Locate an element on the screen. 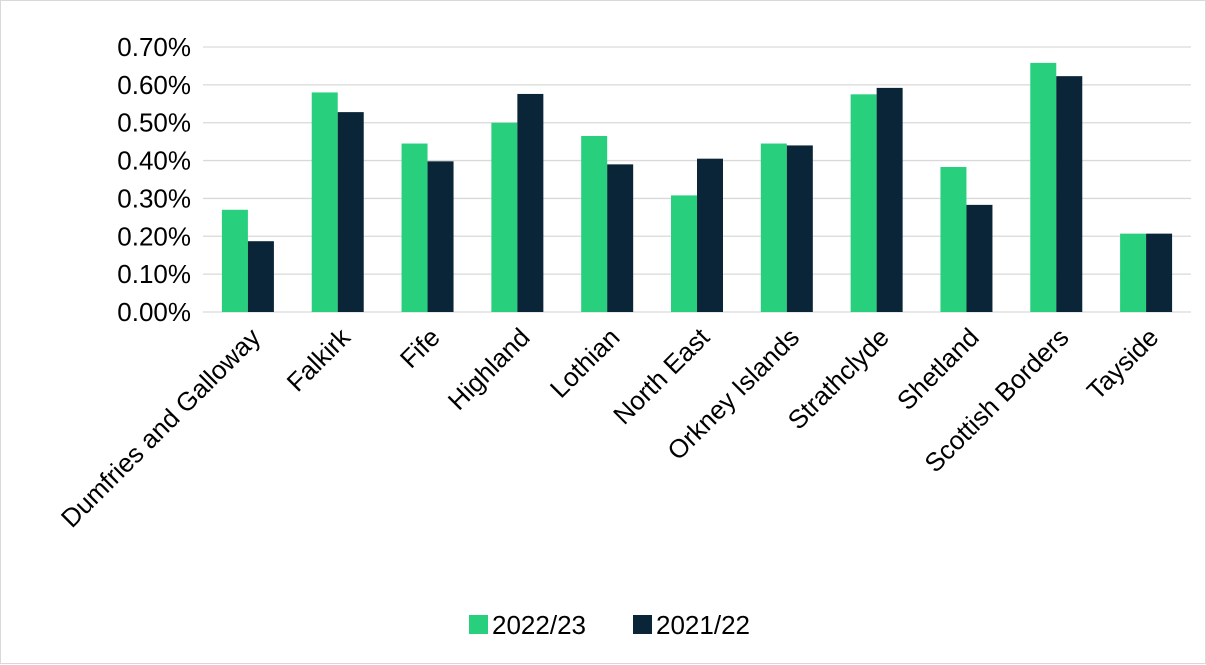 The width and height of the screenshot is (1206, 665). y-tick-label: 0.40% is located at coordinates (154, 161).